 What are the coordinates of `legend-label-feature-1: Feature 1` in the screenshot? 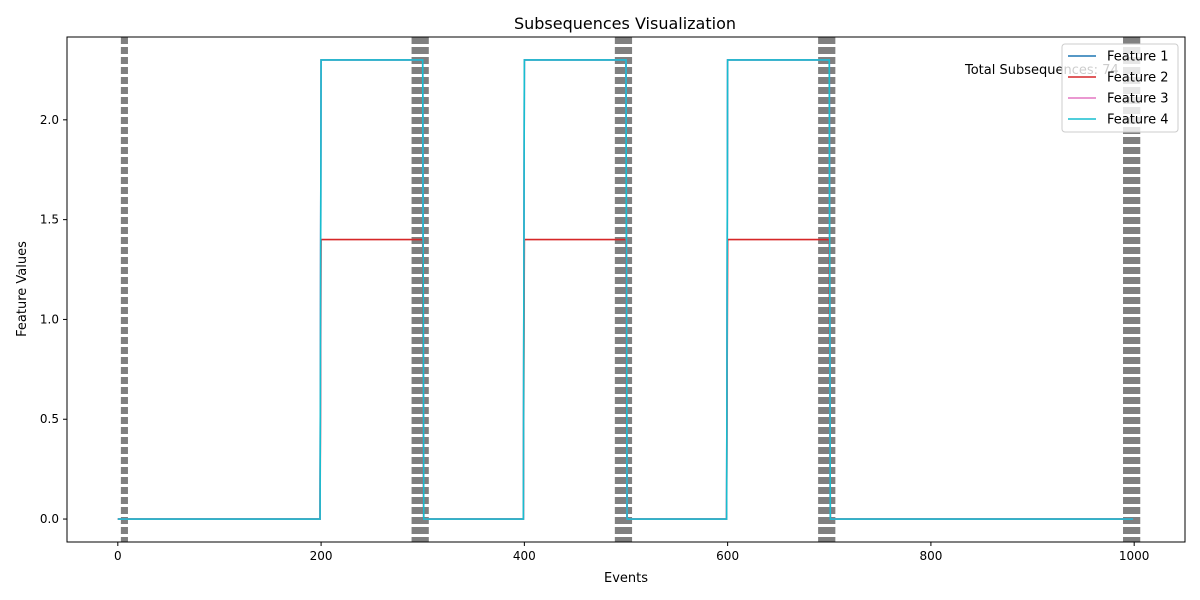 It's located at (1138, 57).